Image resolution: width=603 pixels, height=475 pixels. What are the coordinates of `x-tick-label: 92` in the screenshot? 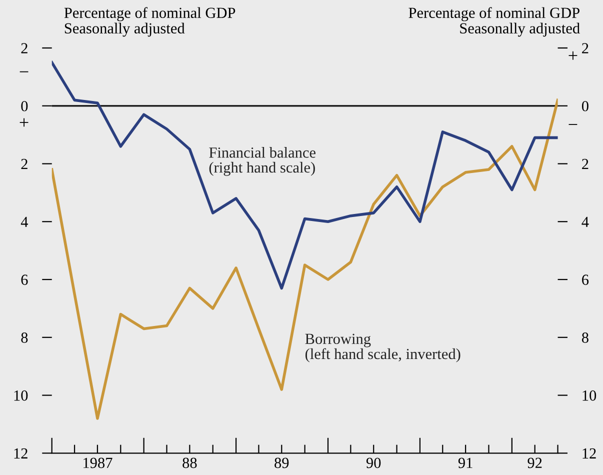 It's located at (535, 463).